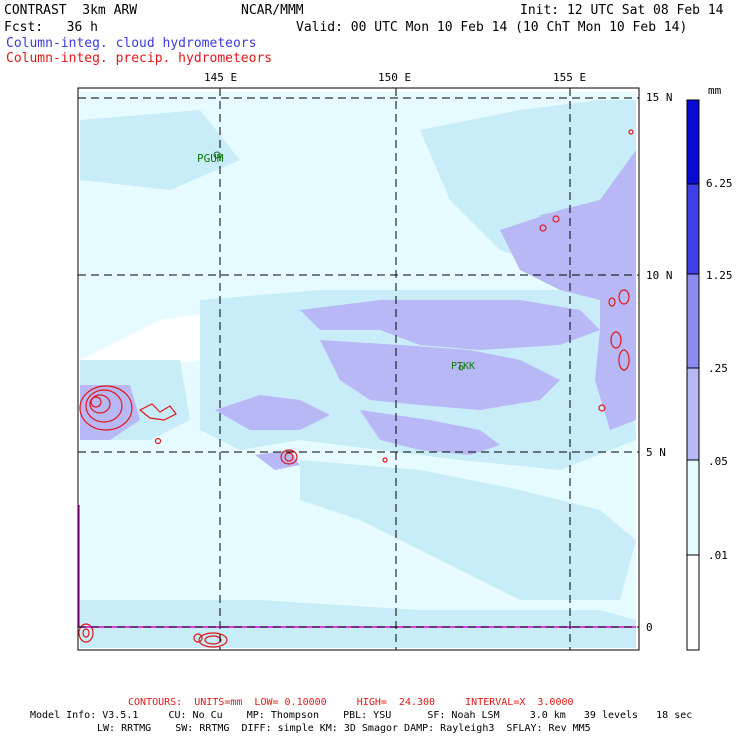 The height and width of the screenshot is (740, 740). What do you see at coordinates (210, 158) in the screenshot?
I see `station-label-pgum: PGUM` at bounding box center [210, 158].